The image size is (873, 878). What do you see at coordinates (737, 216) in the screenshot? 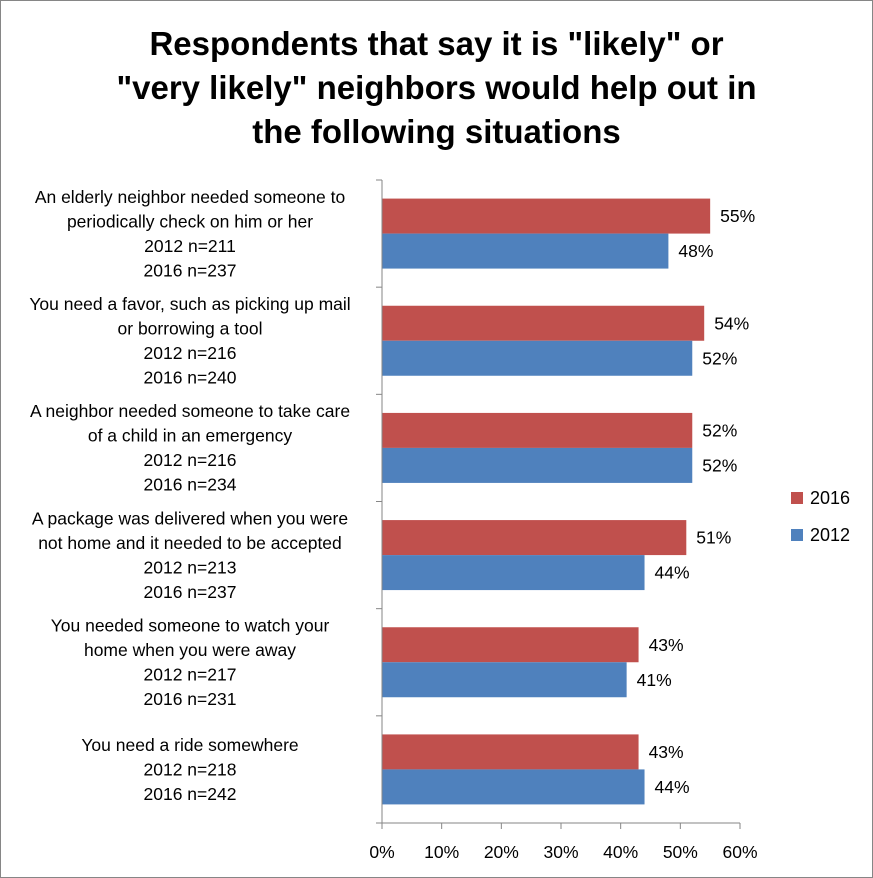
I see `data-label-2016-1: 55%` at bounding box center [737, 216].